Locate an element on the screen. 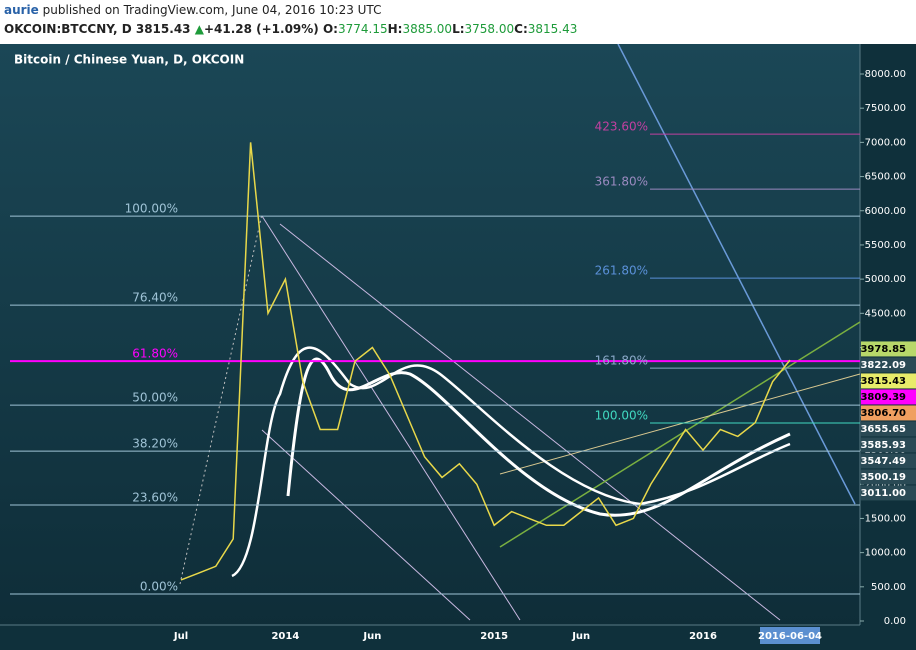 This screenshot has height=650, width=916. chart-title: Bitcoin / Chinese Yuan, D, OKCOIN is located at coordinates (129, 60).